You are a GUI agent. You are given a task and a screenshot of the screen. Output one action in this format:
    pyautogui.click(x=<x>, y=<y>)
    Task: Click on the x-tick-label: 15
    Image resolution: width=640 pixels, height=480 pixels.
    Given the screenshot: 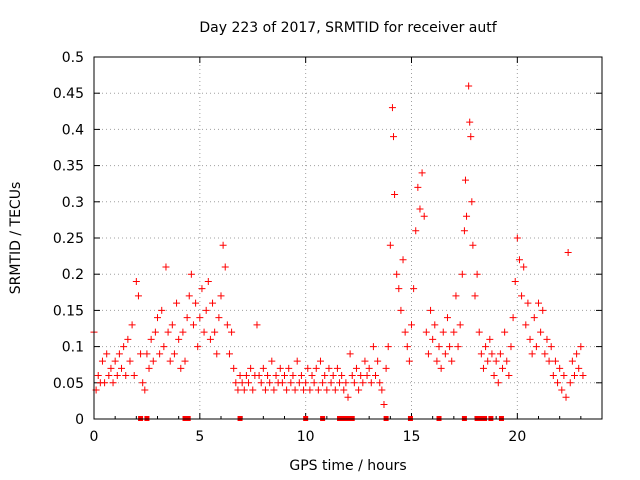 What is the action you would take?
    pyautogui.click(x=412, y=437)
    